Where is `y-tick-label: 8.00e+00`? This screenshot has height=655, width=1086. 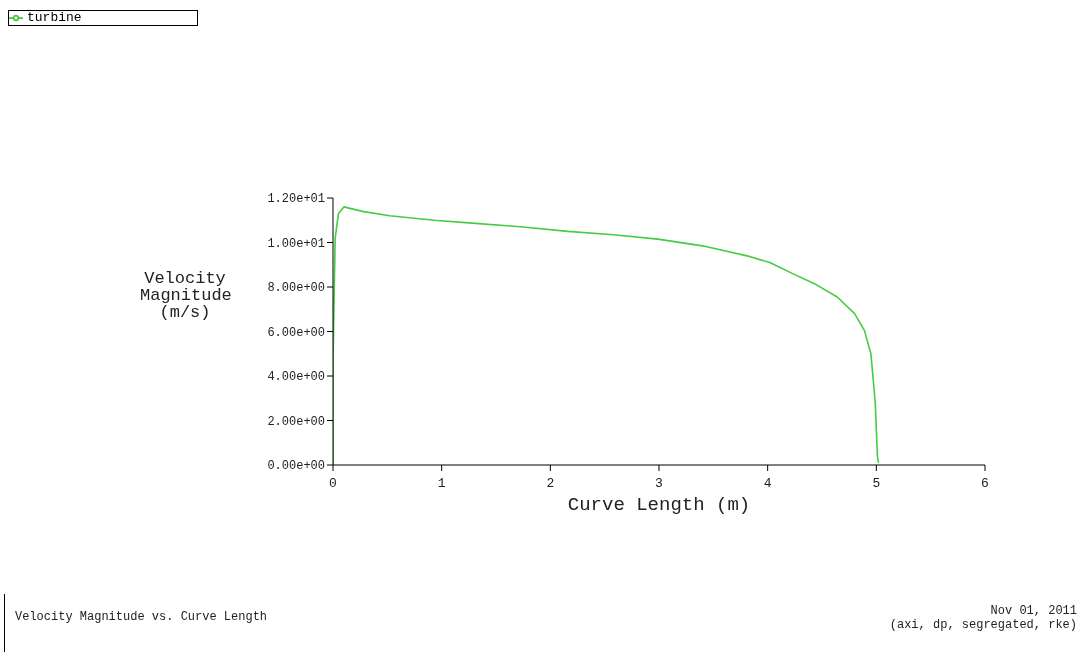 y-tick-label: 8.00e+00 is located at coordinates (296, 288).